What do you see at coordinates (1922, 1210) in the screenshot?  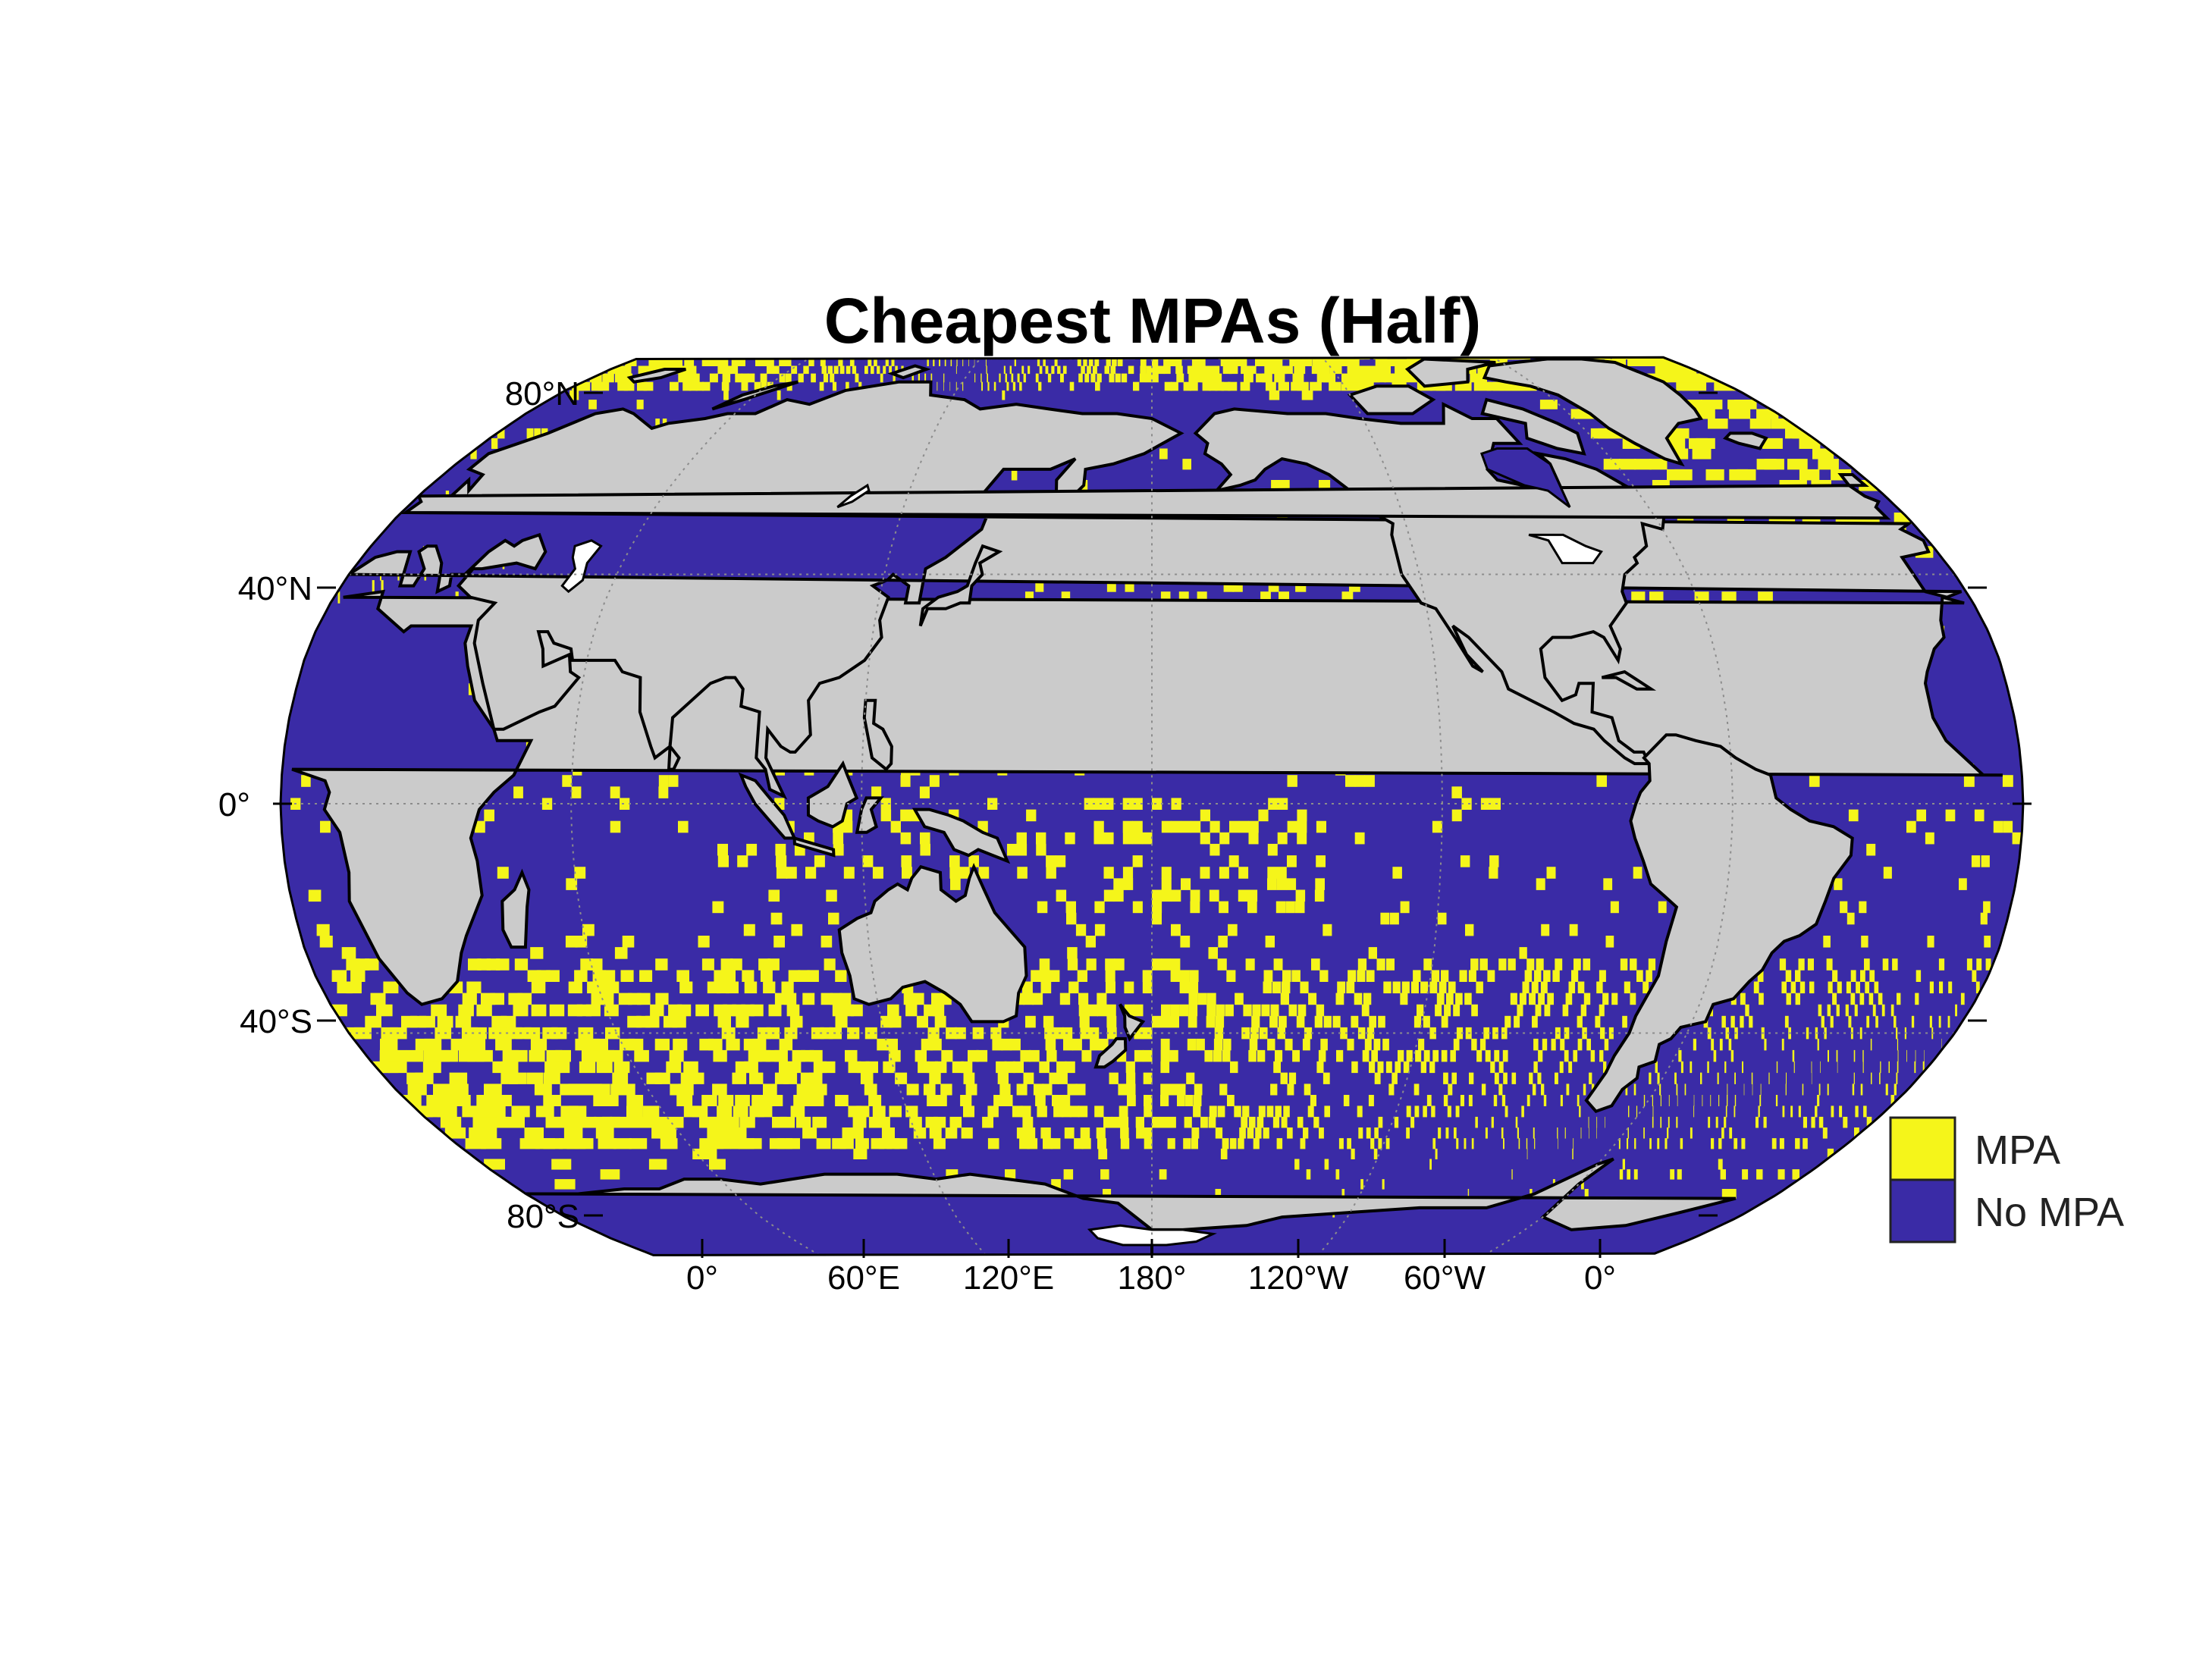 I see `legend-swatch-no-mpa` at bounding box center [1922, 1210].